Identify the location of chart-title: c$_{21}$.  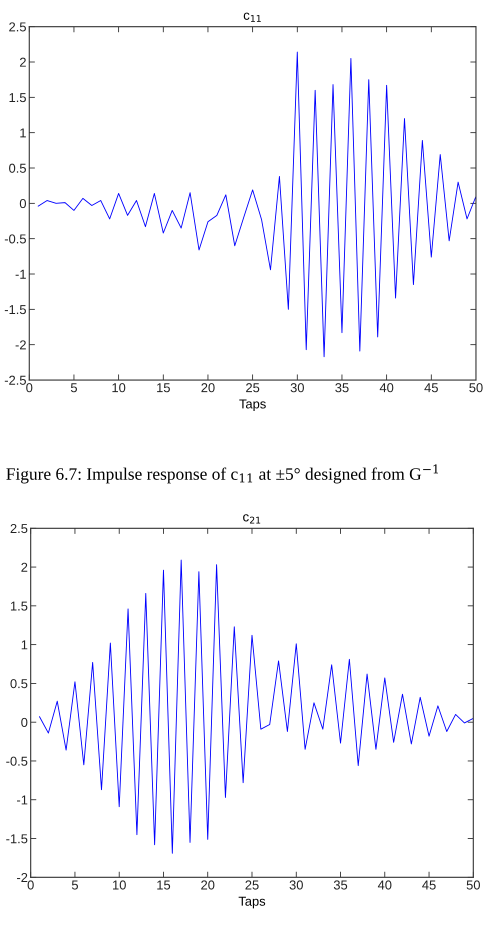
(251, 519).